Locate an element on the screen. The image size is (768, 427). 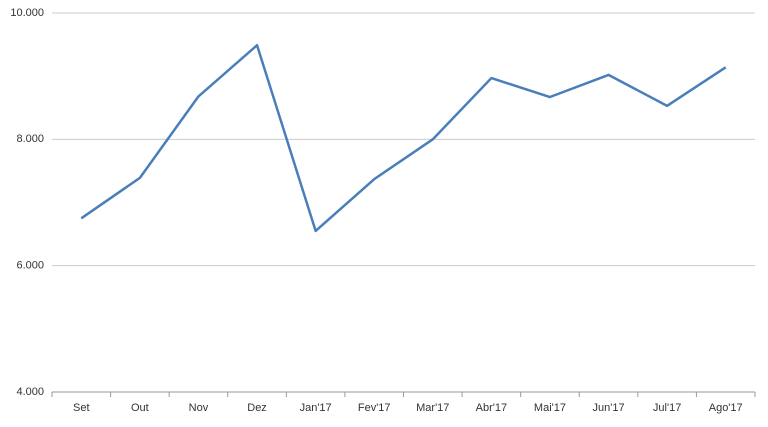
y-tick-label: 4.000 is located at coordinates (30, 392).